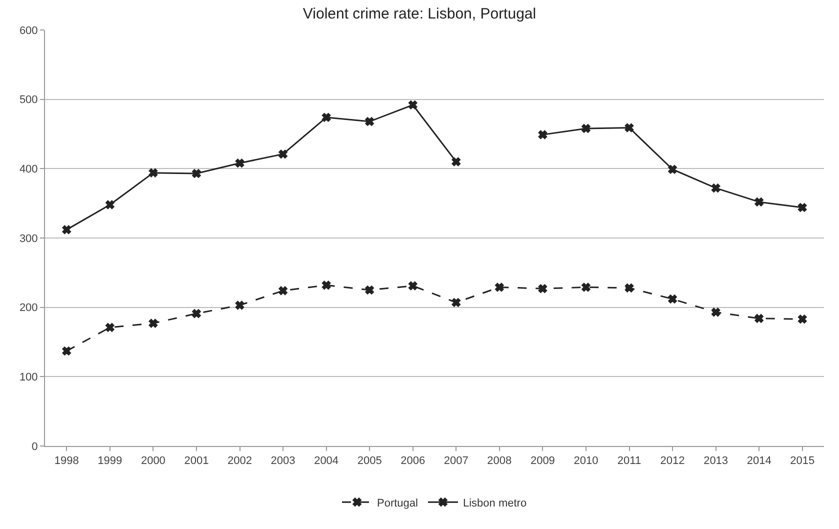 The width and height of the screenshot is (839, 529). Describe the element at coordinates (28, 100) in the screenshot. I see `y-tick-label: 500` at that location.